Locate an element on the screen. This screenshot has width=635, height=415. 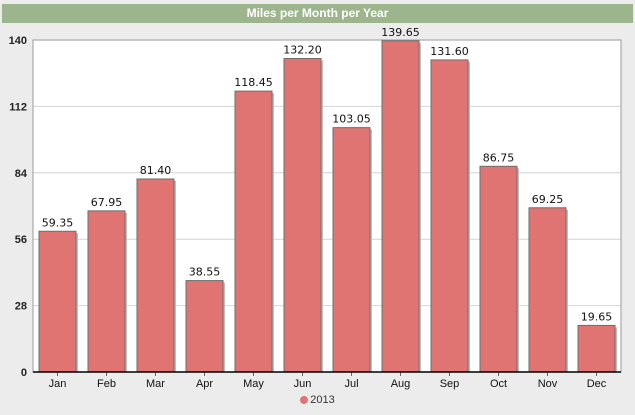
bar-nov is located at coordinates (547, 290).